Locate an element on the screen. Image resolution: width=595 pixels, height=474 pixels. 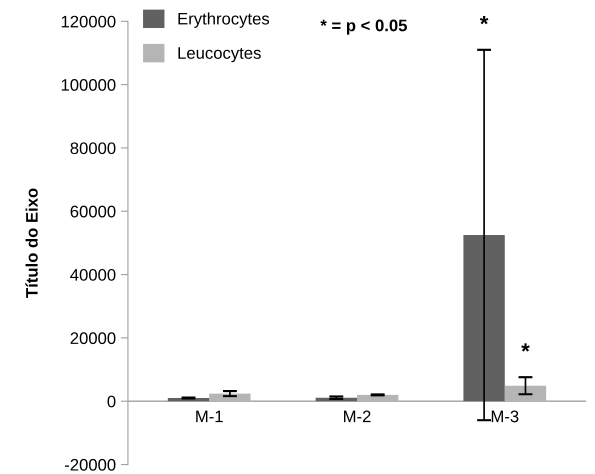
x-tick-label: M-3 is located at coordinates (505, 416).